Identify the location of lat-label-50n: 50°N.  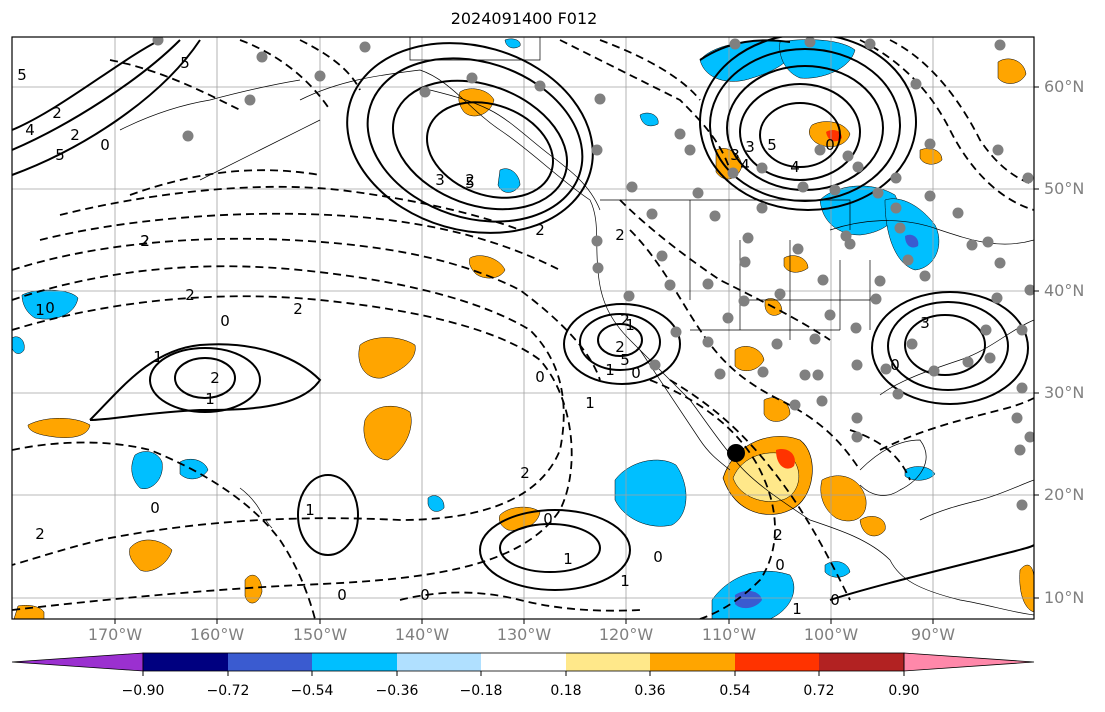
(1064, 188).